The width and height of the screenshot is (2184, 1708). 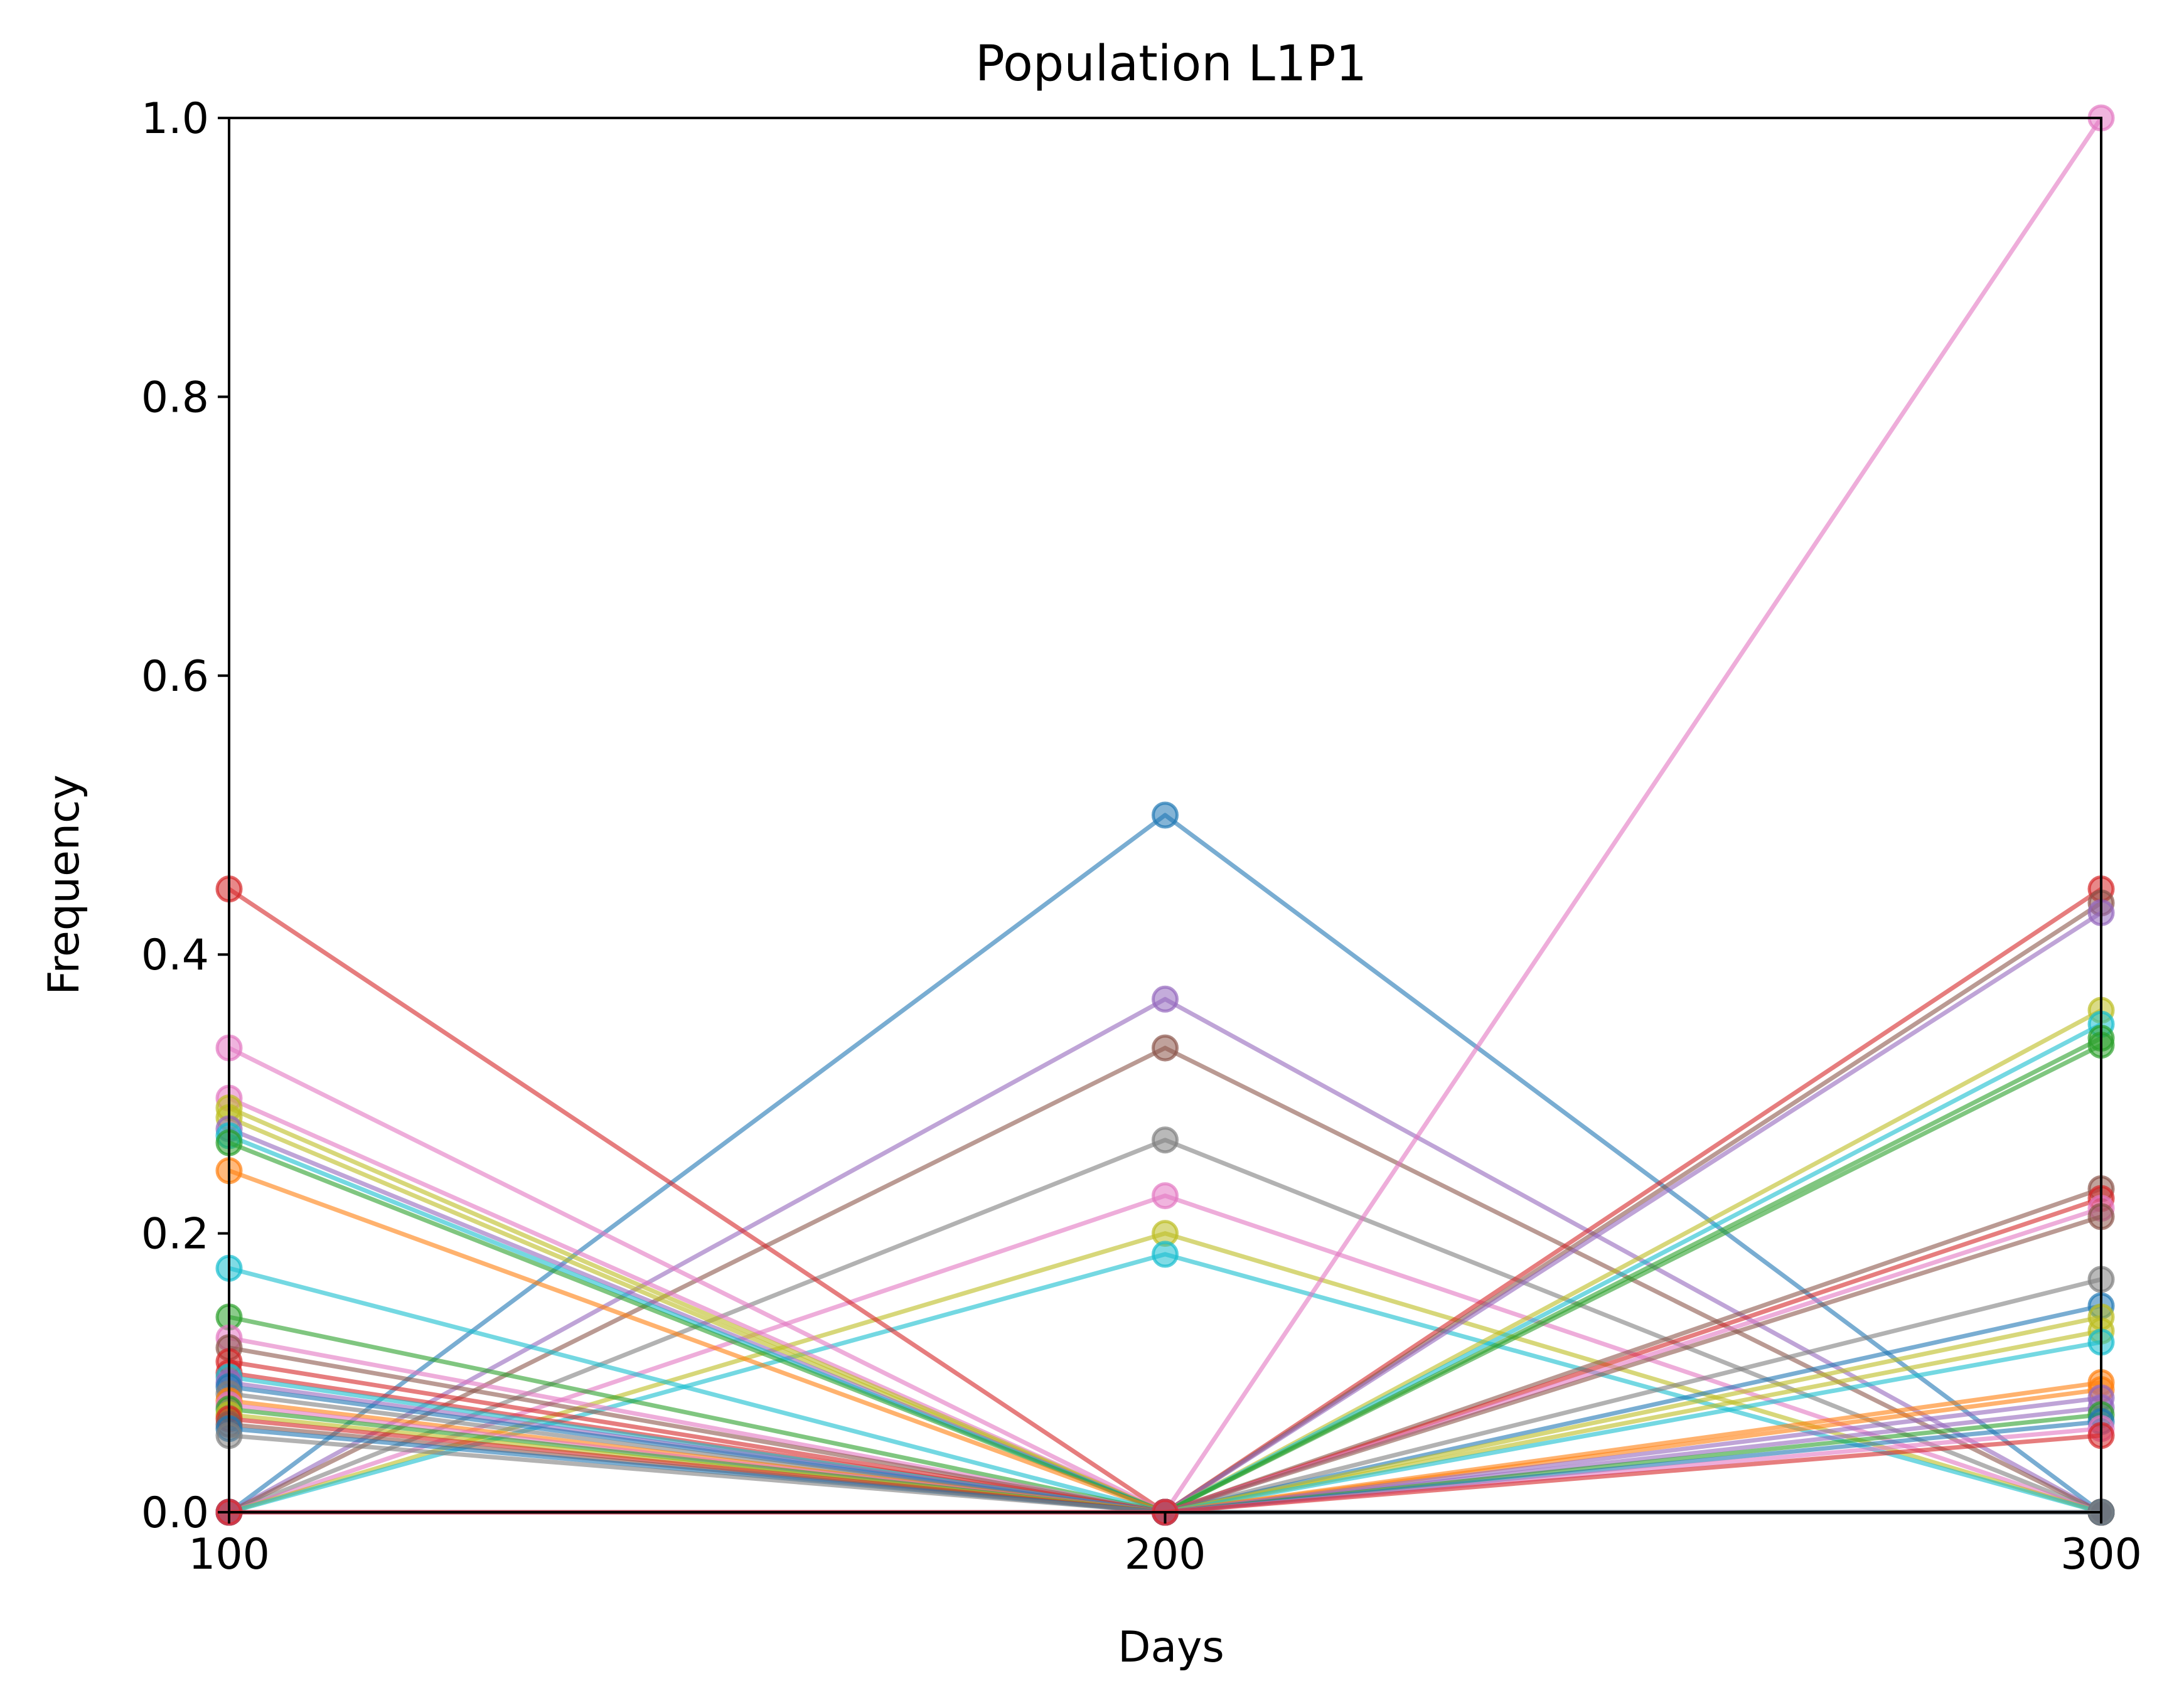 What do you see at coordinates (229, 1554) in the screenshot?
I see `x-tick-label: 100` at bounding box center [229, 1554].